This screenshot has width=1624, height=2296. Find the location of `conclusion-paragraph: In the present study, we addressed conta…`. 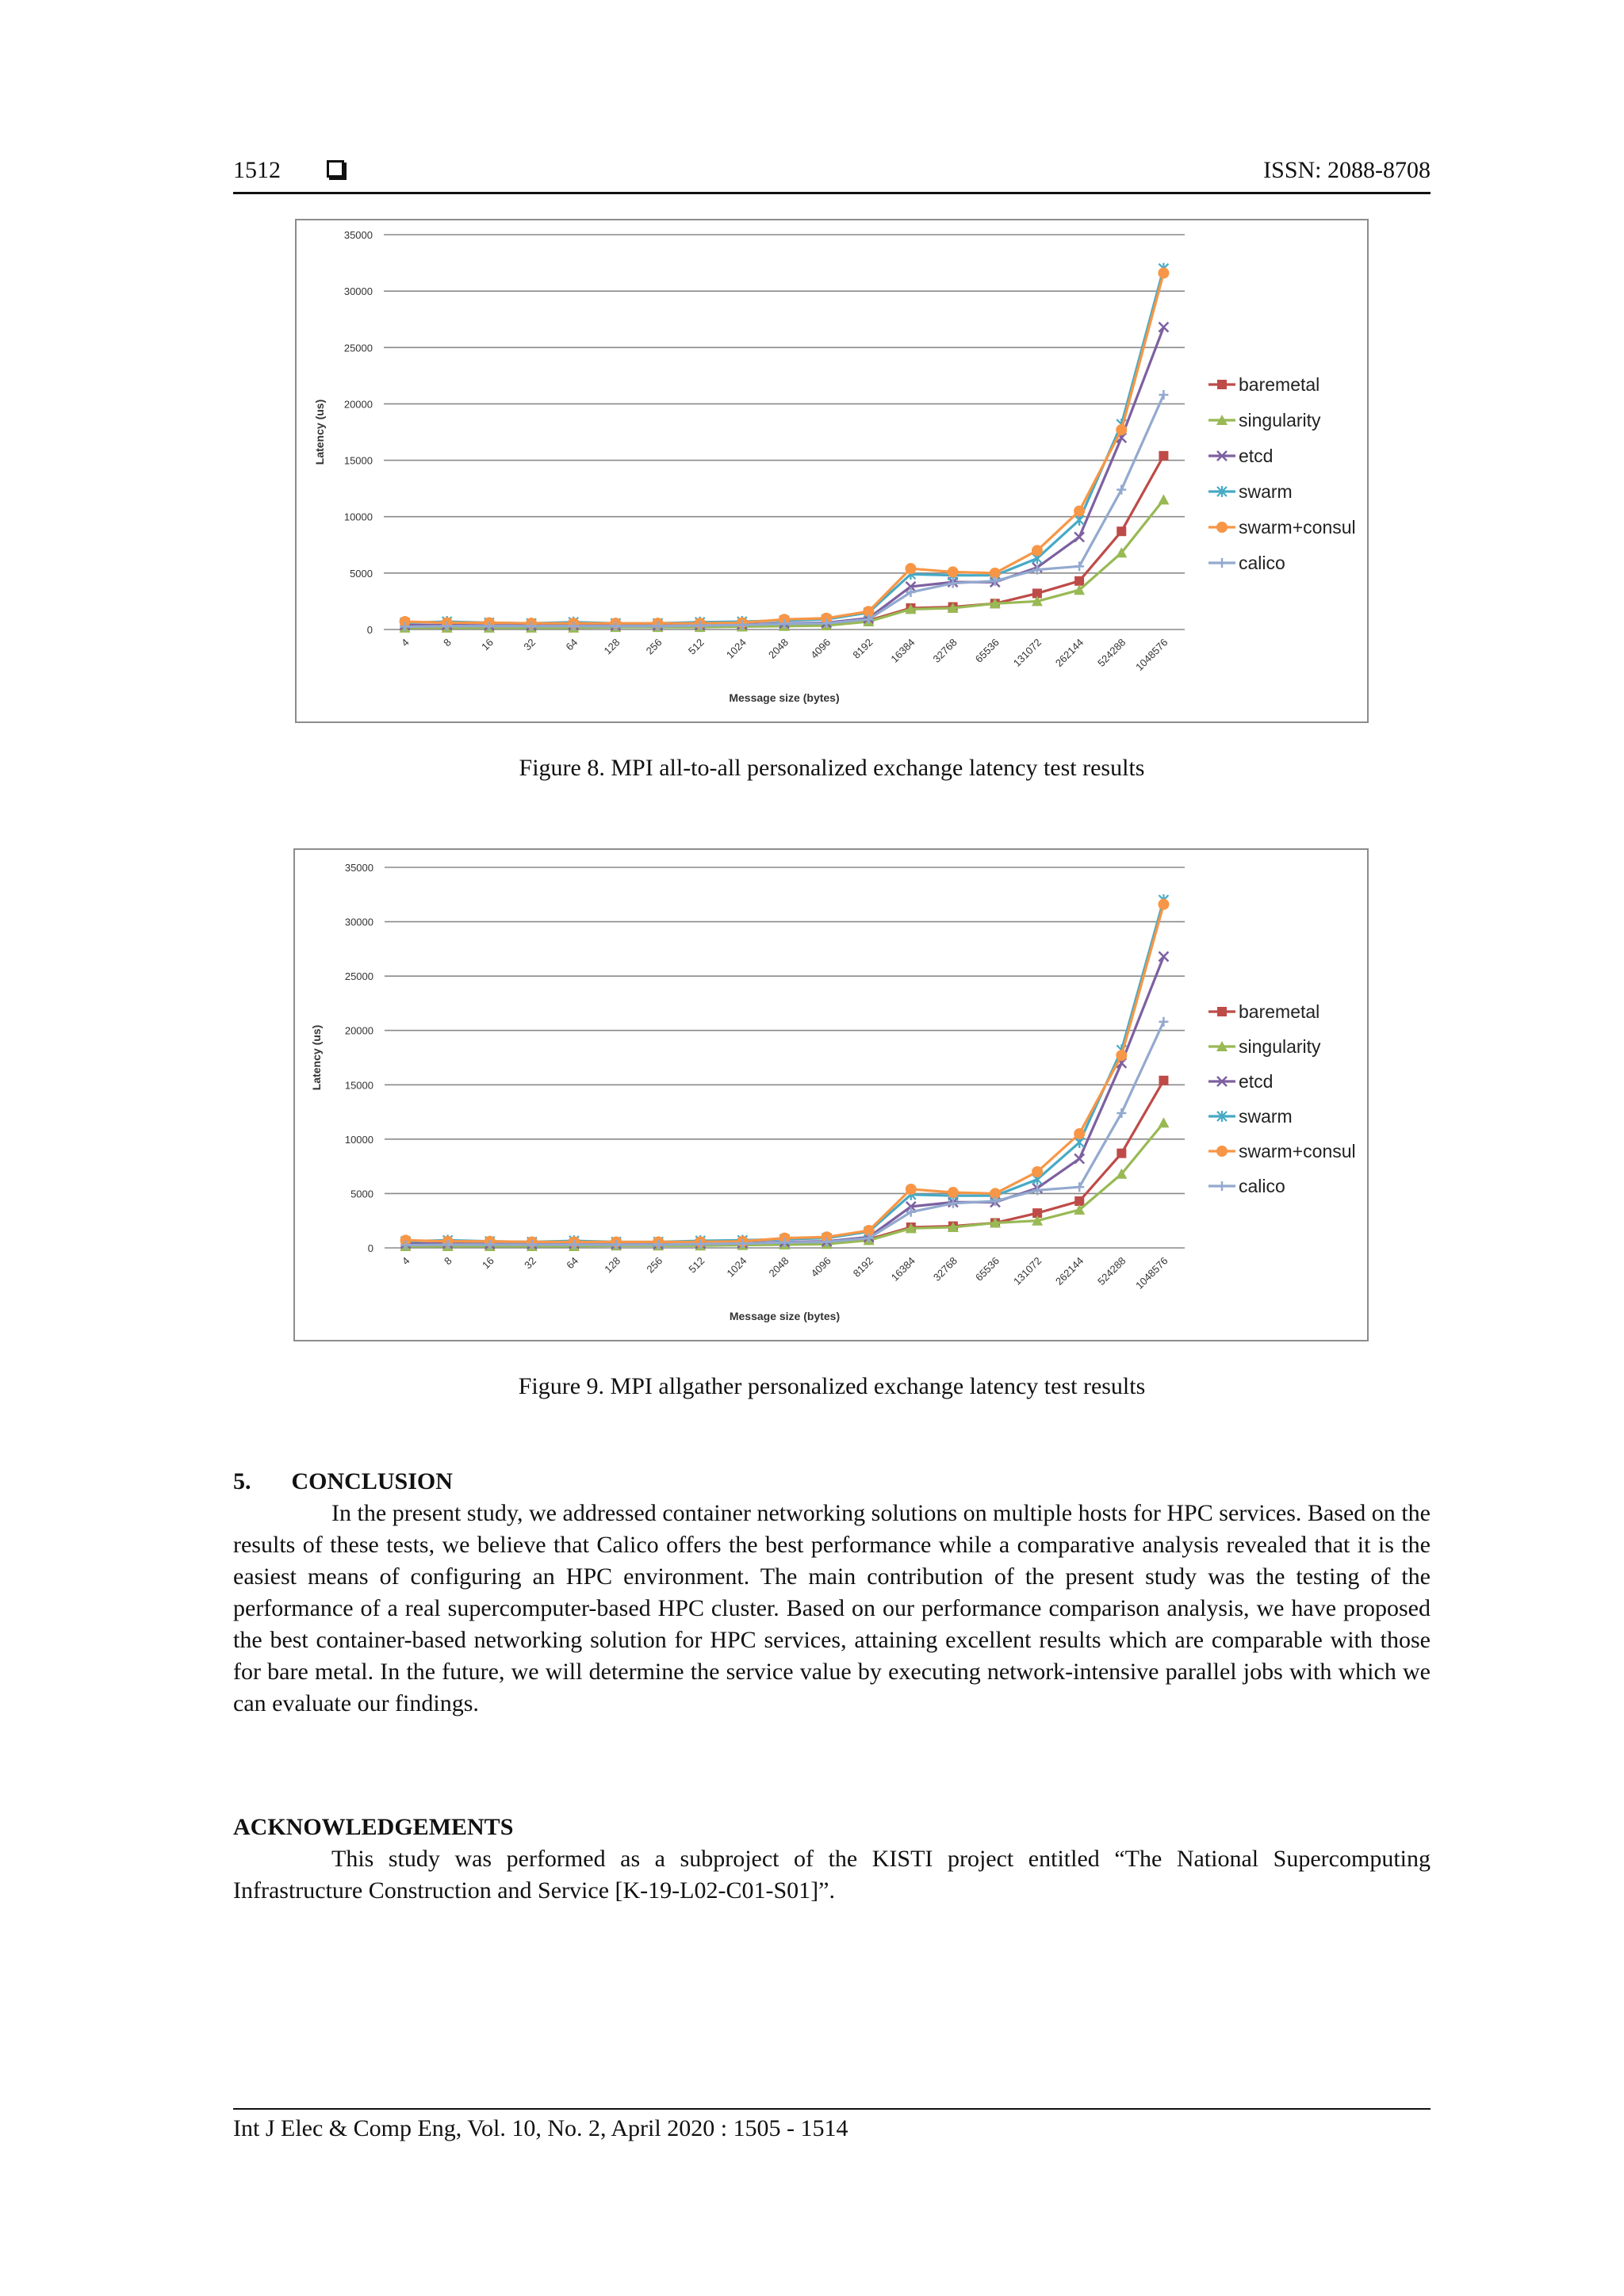

conclusion-paragraph: In the present study, we addressed conta… is located at coordinates (832, 1608).